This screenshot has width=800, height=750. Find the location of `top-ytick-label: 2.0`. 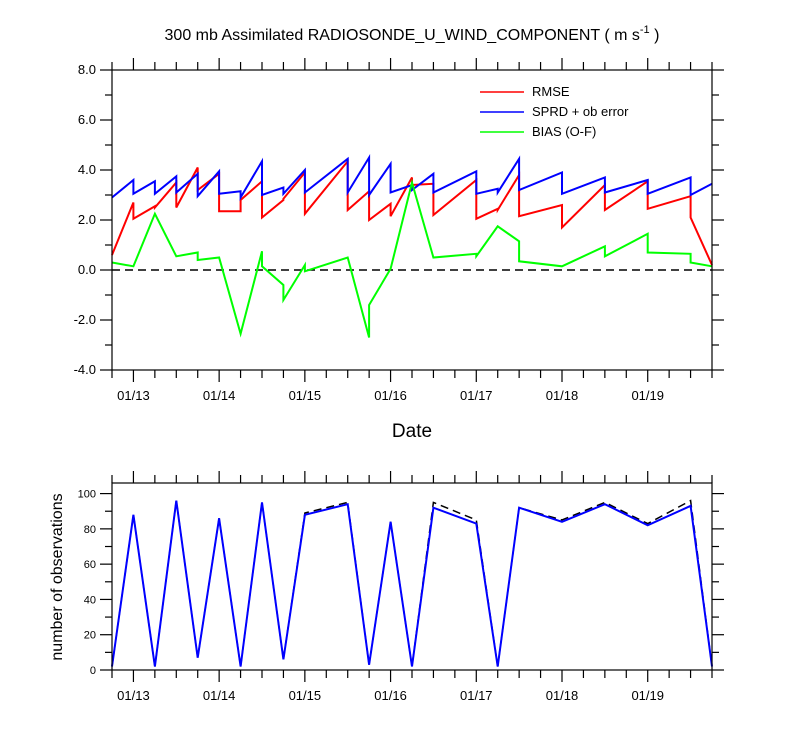

top-ytick-label: 2.0 is located at coordinates (87, 219).